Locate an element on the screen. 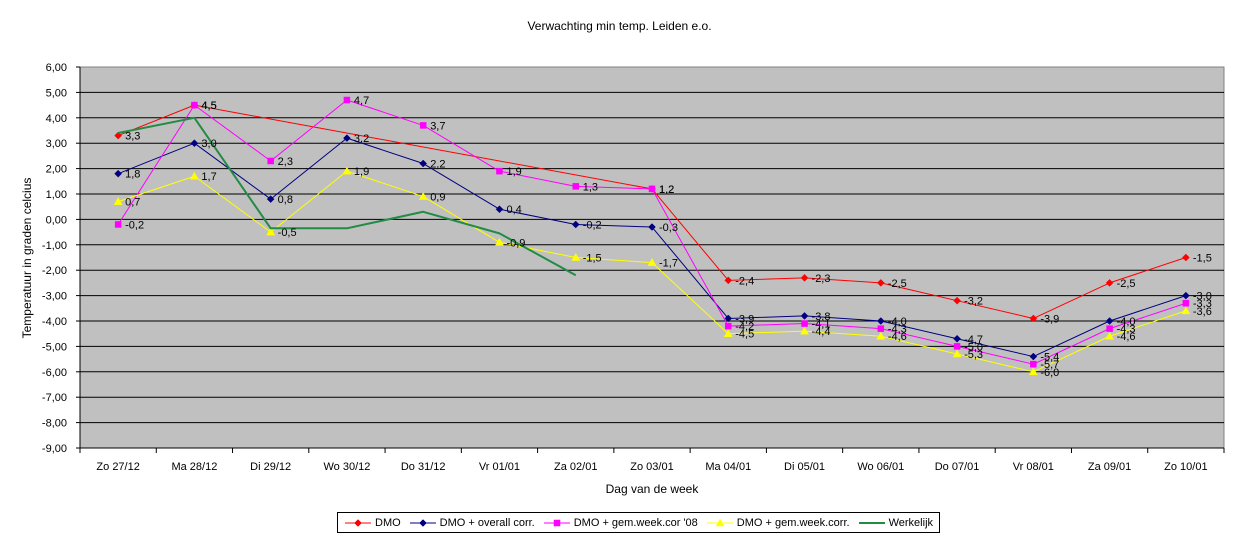  data-label-dmo-overall-corr: -3,9 is located at coordinates (744, 319).